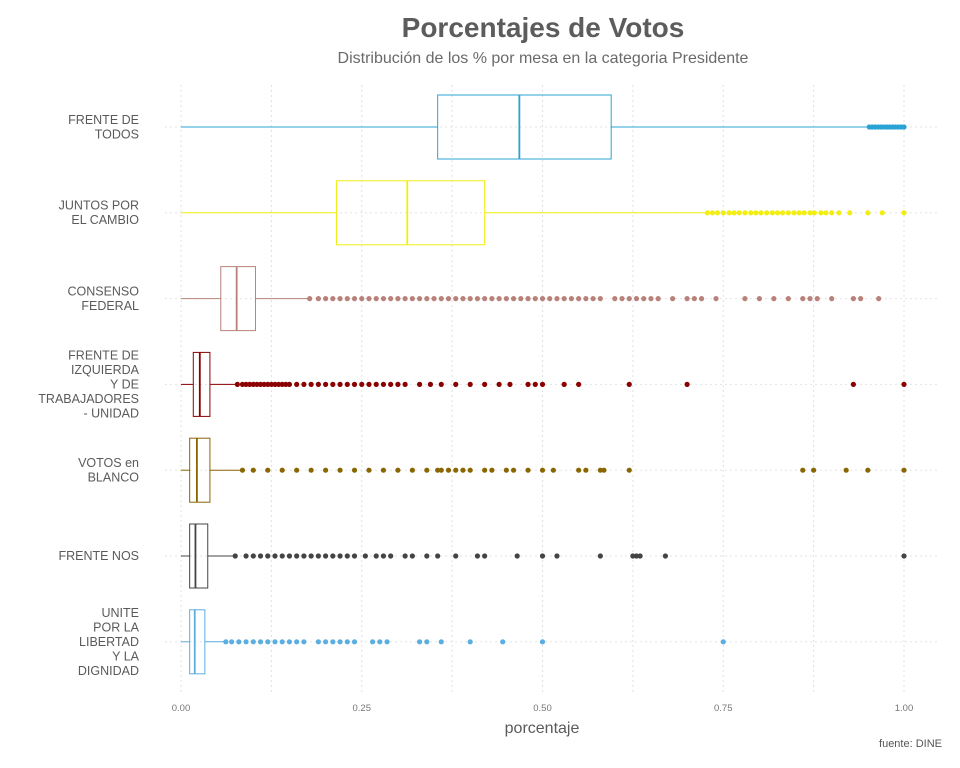 This screenshot has width=960, height=768. I want to click on category-label: DIGNIDAD, so click(108, 671).